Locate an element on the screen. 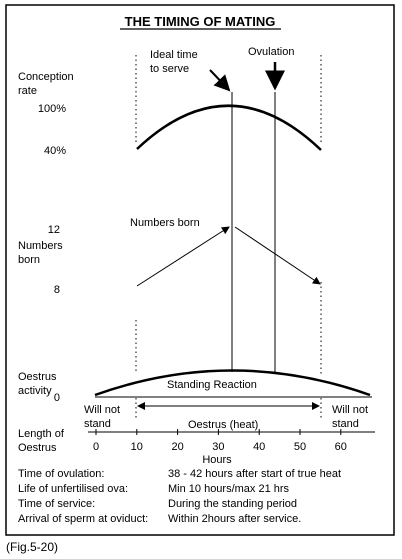 This screenshot has height=559, width=402. label: rate is located at coordinates (27, 91).